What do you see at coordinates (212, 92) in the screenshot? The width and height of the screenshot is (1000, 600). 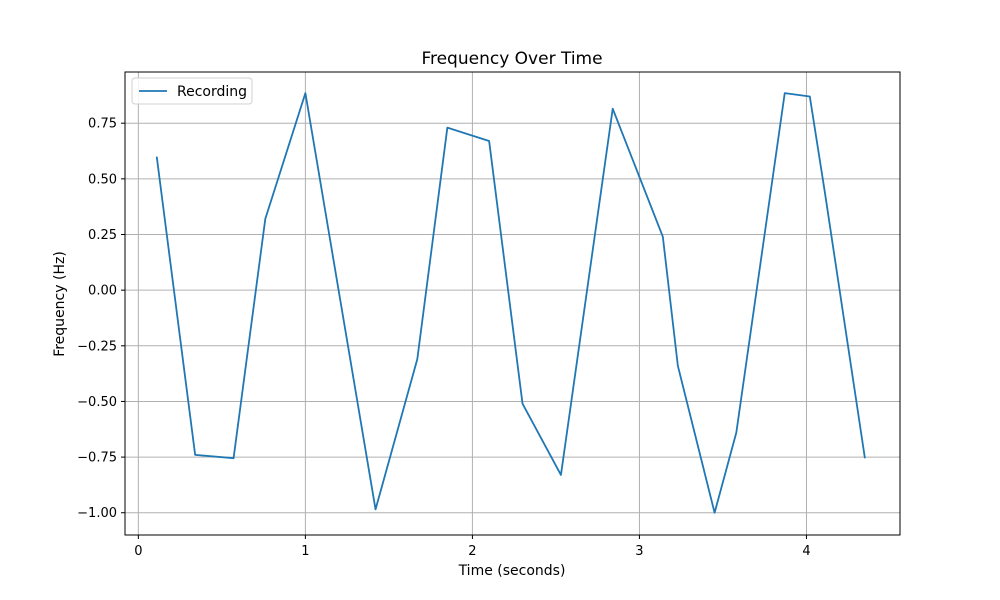 I see `legend-label: Recording` at bounding box center [212, 92].